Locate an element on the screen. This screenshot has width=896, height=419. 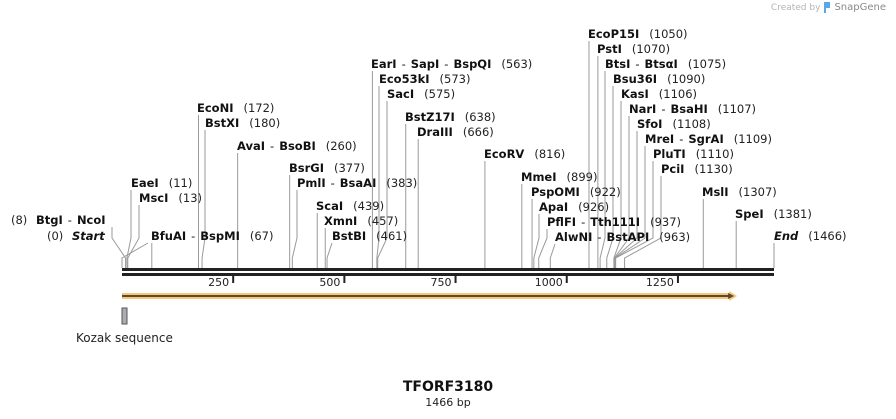
site-position: (922) is located at coordinates (605, 192).